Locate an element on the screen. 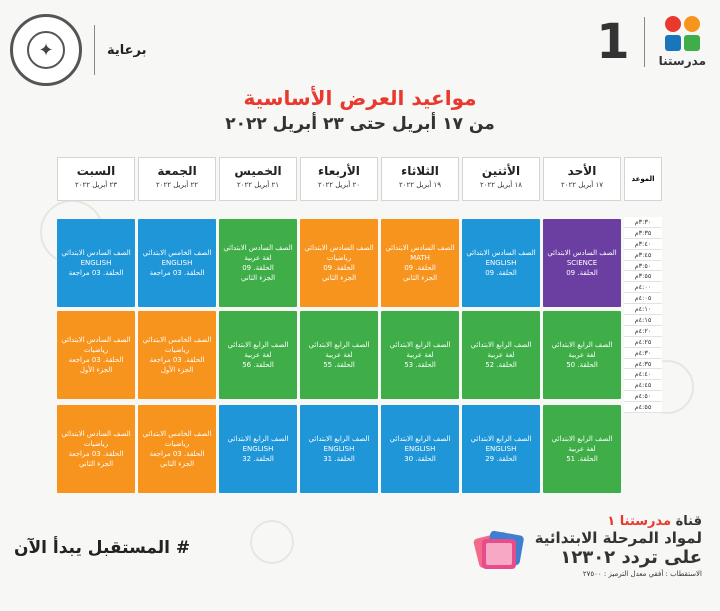 The image size is (720, 611). sponsor-label: برعاية is located at coordinates (127, 50).